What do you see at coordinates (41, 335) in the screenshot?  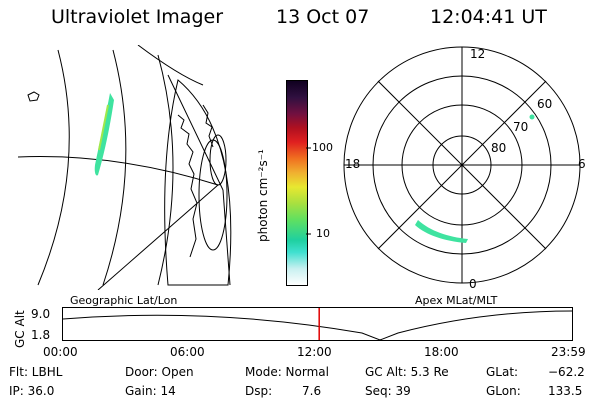 I see `altitude-ytick-low: 1.8` at bounding box center [41, 335].